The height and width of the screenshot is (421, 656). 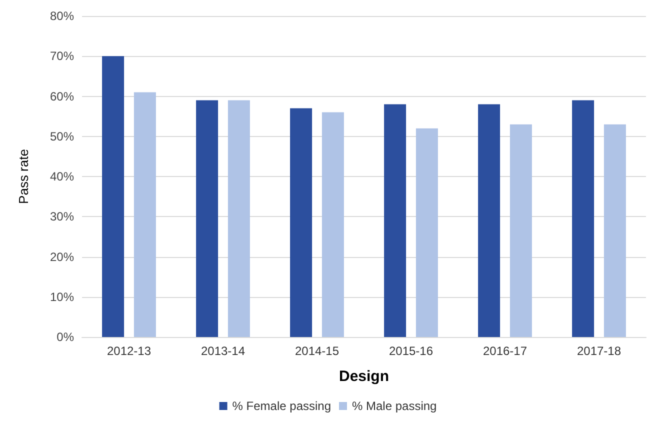 I want to click on x-tick-label: 2016-17, so click(x=505, y=351).